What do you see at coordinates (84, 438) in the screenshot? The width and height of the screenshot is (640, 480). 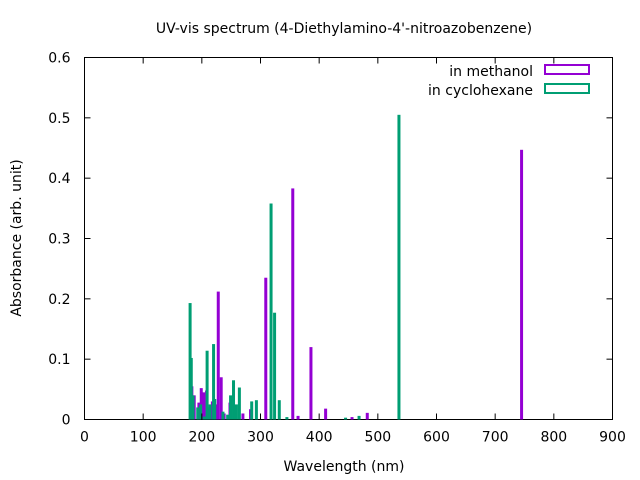 I see `x-tick-label-0: 0` at bounding box center [84, 438].